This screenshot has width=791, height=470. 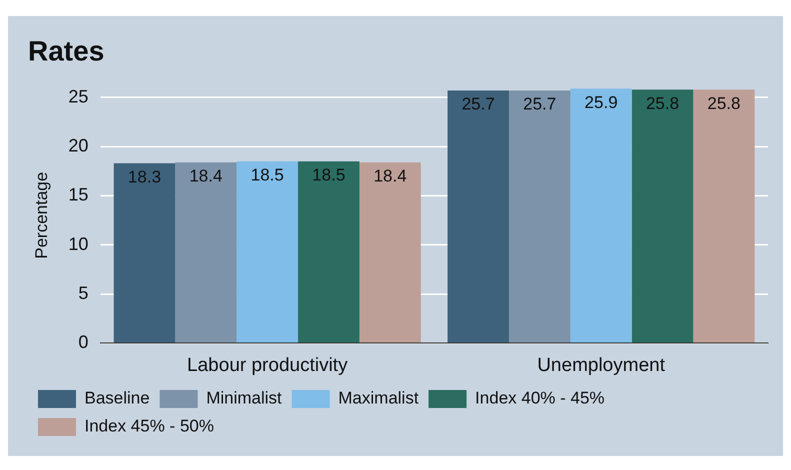 What do you see at coordinates (601, 102) in the screenshot?
I see `data-label: 25.9` at bounding box center [601, 102].